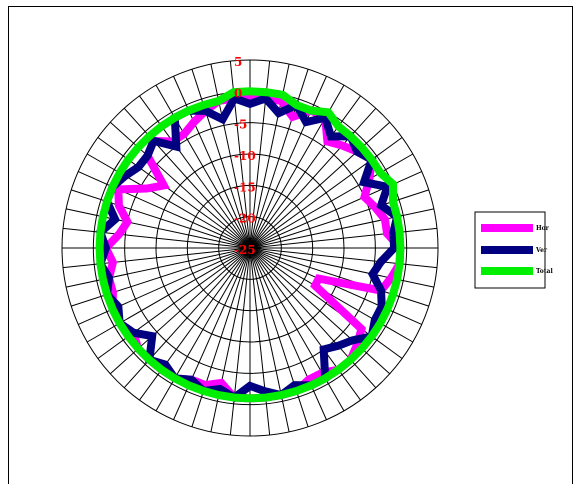 This screenshot has width=576, height=485. Describe the element at coordinates (245, 250) in the screenshot. I see `r-tick-label: -25` at that location.